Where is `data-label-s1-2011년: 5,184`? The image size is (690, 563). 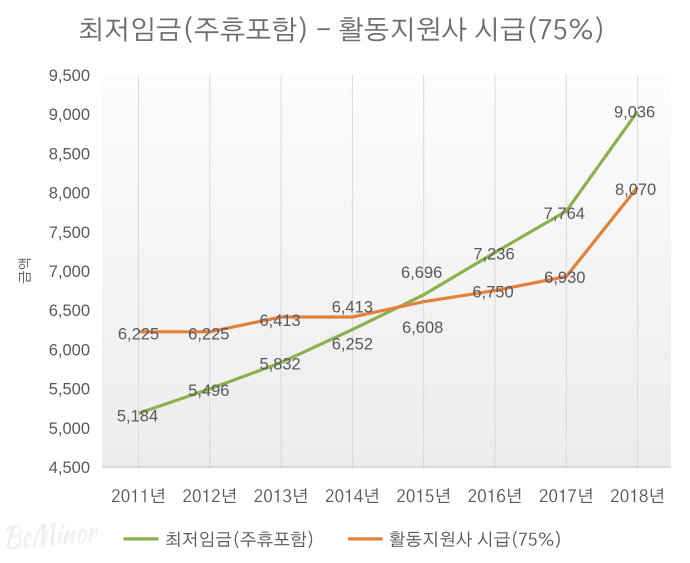 data-label-s1-2011년: 5,184 is located at coordinates (137, 416).